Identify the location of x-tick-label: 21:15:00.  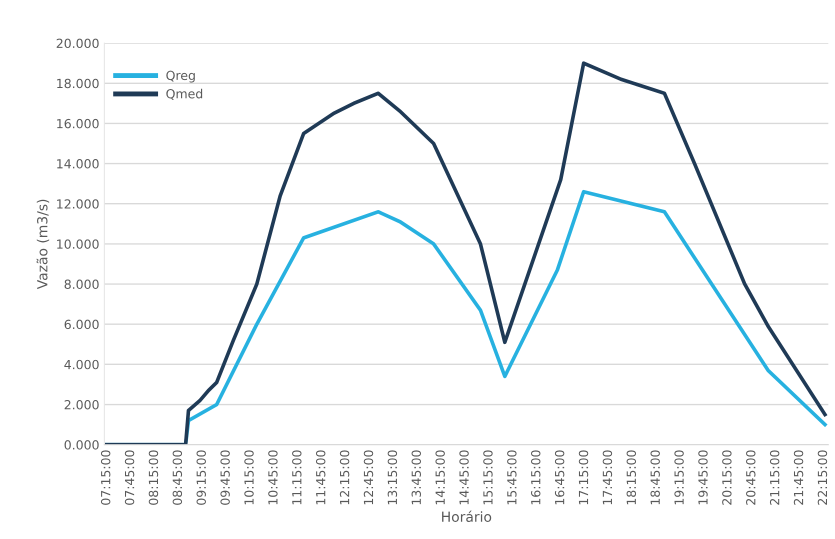
(775, 477).